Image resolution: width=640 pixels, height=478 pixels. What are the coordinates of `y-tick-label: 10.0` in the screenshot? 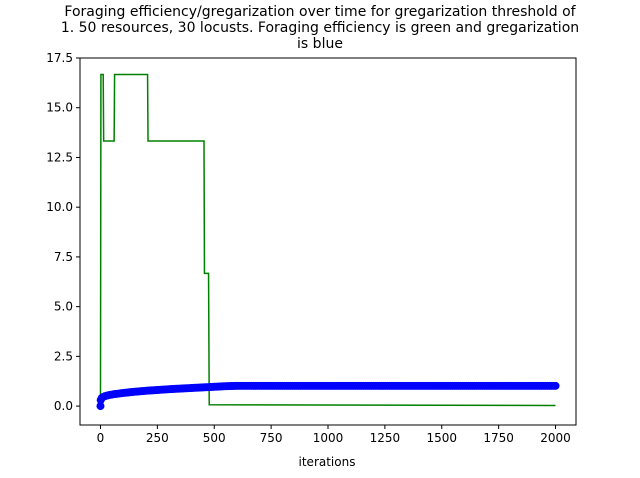 It's located at (59, 207).